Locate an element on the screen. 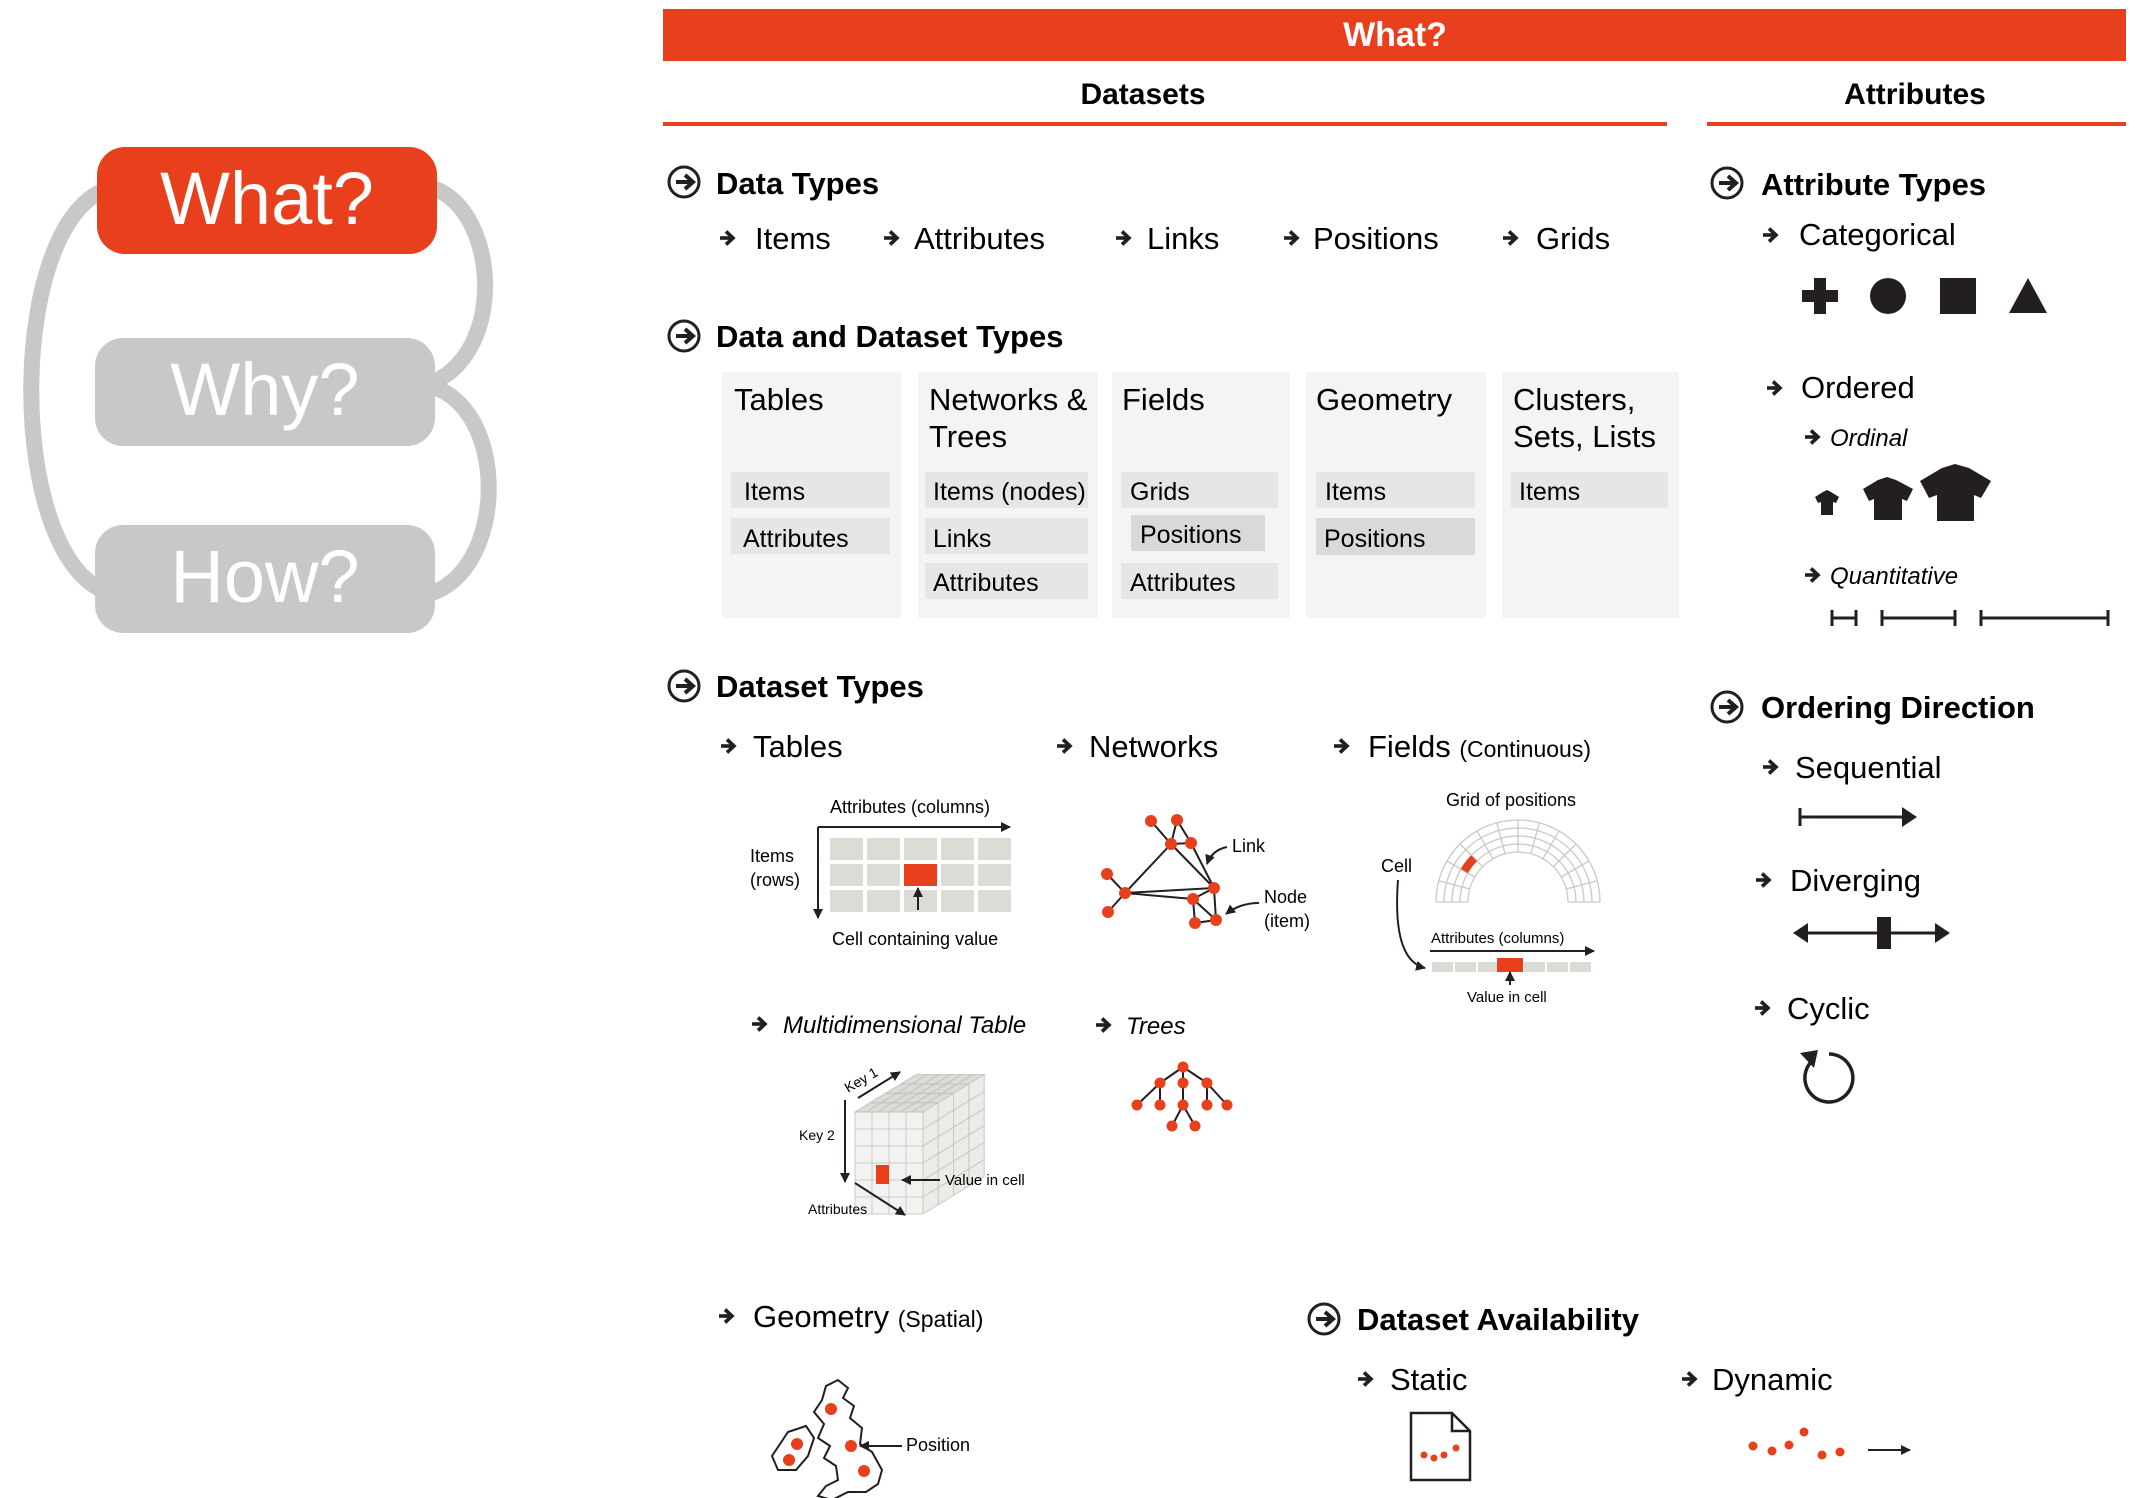 The width and height of the screenshot is (2146, 1498). network-link-label: Link is located at coordinates (1249, 846).